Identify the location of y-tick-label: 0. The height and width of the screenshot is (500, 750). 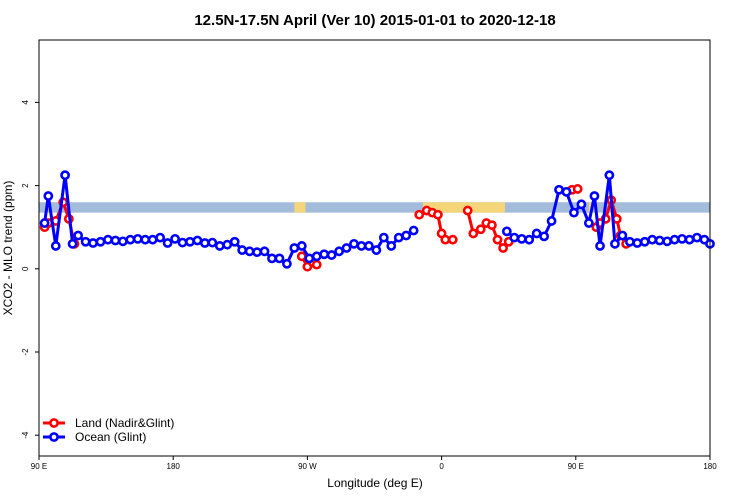
(25, 268).